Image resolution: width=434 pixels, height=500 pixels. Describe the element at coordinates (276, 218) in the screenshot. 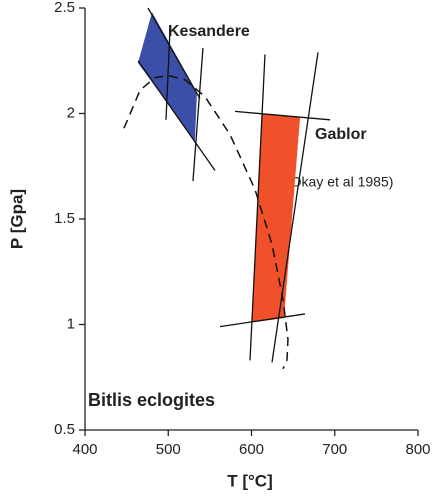

I see `pt-field` at that location.